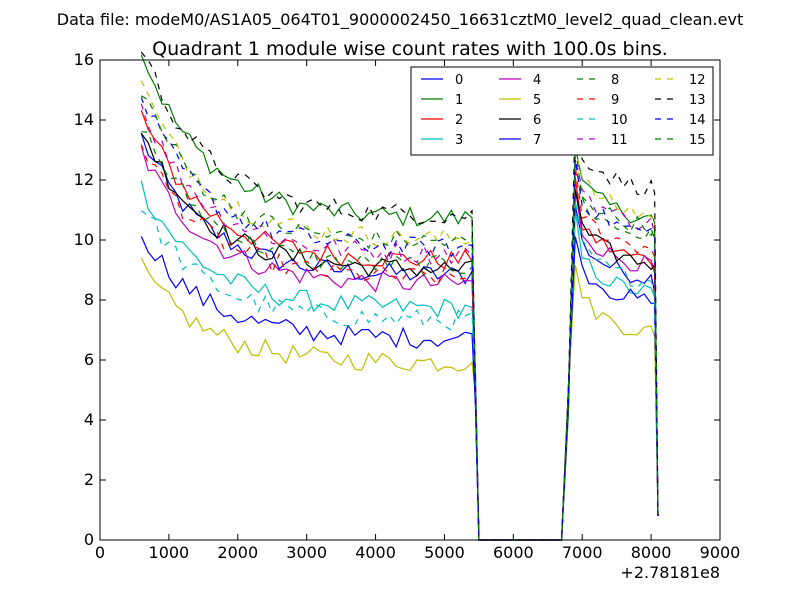  I want to click on y-tick-label: 8, so click(89, 299).